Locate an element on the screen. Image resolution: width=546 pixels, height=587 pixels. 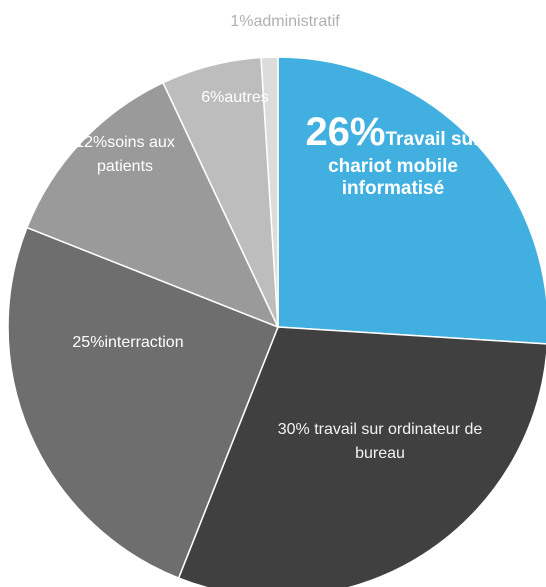
slice-percent: 6% is located at coordinates (213, 97).